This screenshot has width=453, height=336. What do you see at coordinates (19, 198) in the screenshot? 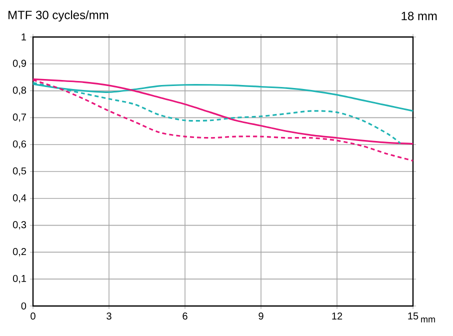
I see `y-tick-label: 0,4` at bounding box center [19, 198].